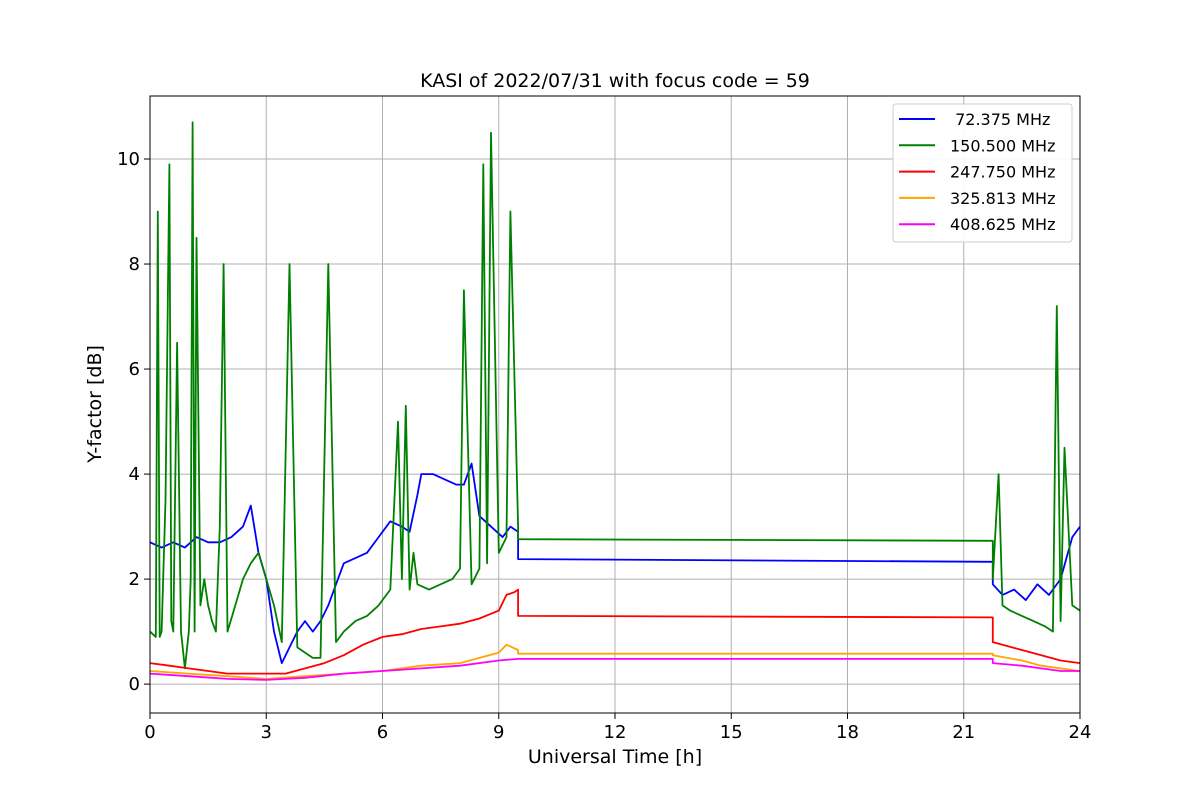 Image resolution: width=1200 pixels, height=800 pixels. Describe the element at coordinates (731, 732) in the screenshot. I see `x-tick-label: 15` at that location.